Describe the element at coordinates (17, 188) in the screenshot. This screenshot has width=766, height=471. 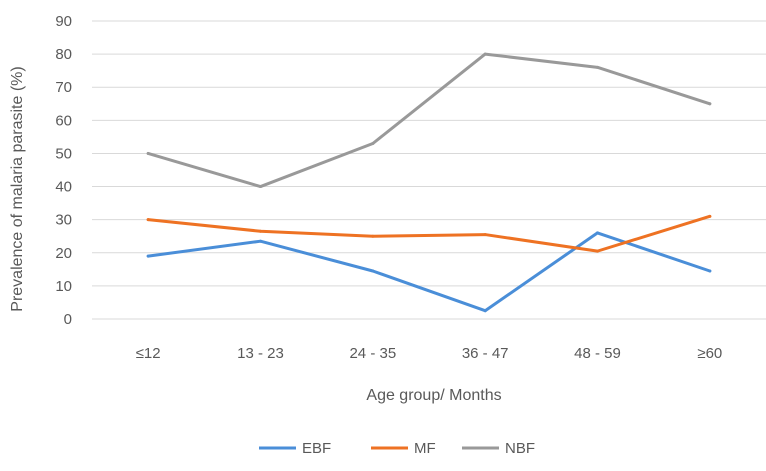
I see `y-axis-title: Prevalence of malaria parasite (%)` at that location.